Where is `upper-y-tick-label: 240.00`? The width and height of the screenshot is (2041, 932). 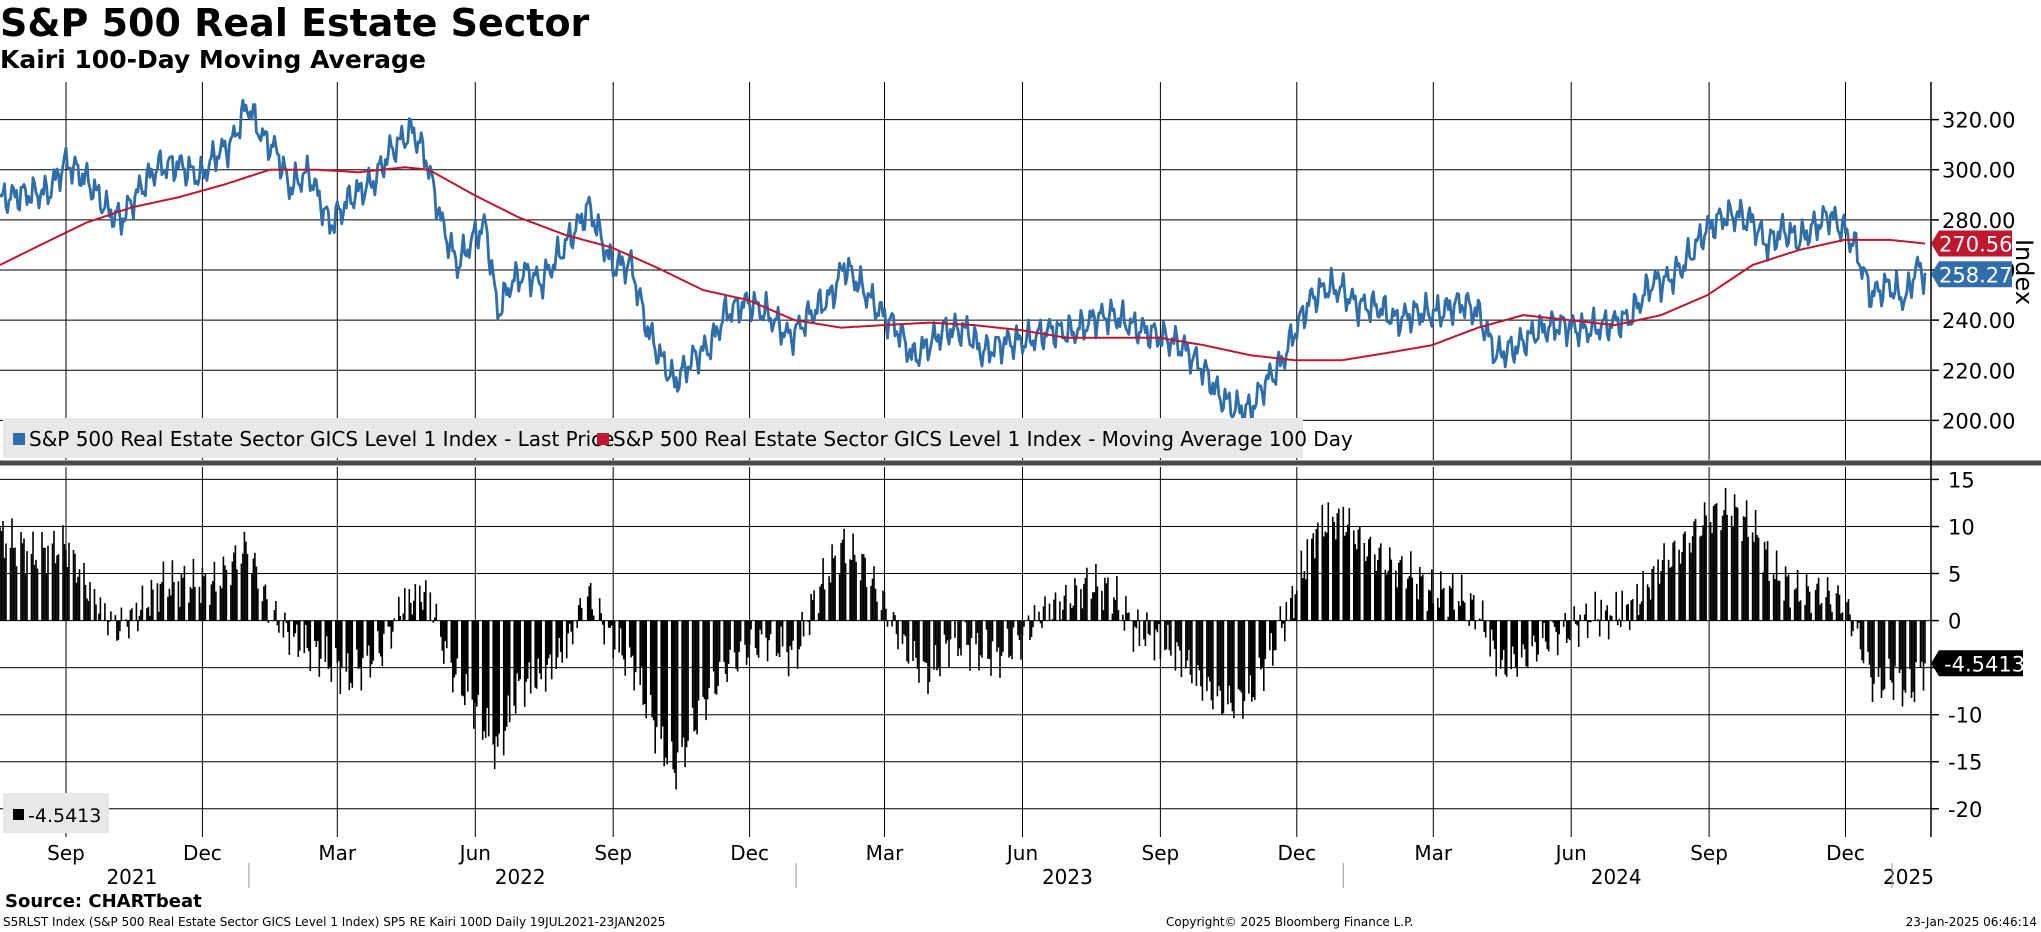
upper-y-tick-label: 240.00 is located at coordinates (1978, 321).